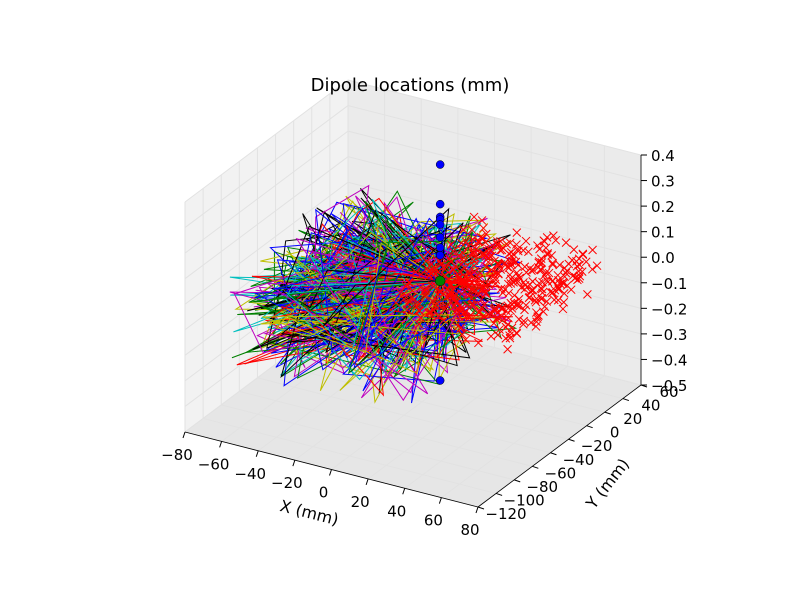  Describe the element at coordinates (669, 335) in the screenshot. I see `z-tick-label: −0.3` at that location.